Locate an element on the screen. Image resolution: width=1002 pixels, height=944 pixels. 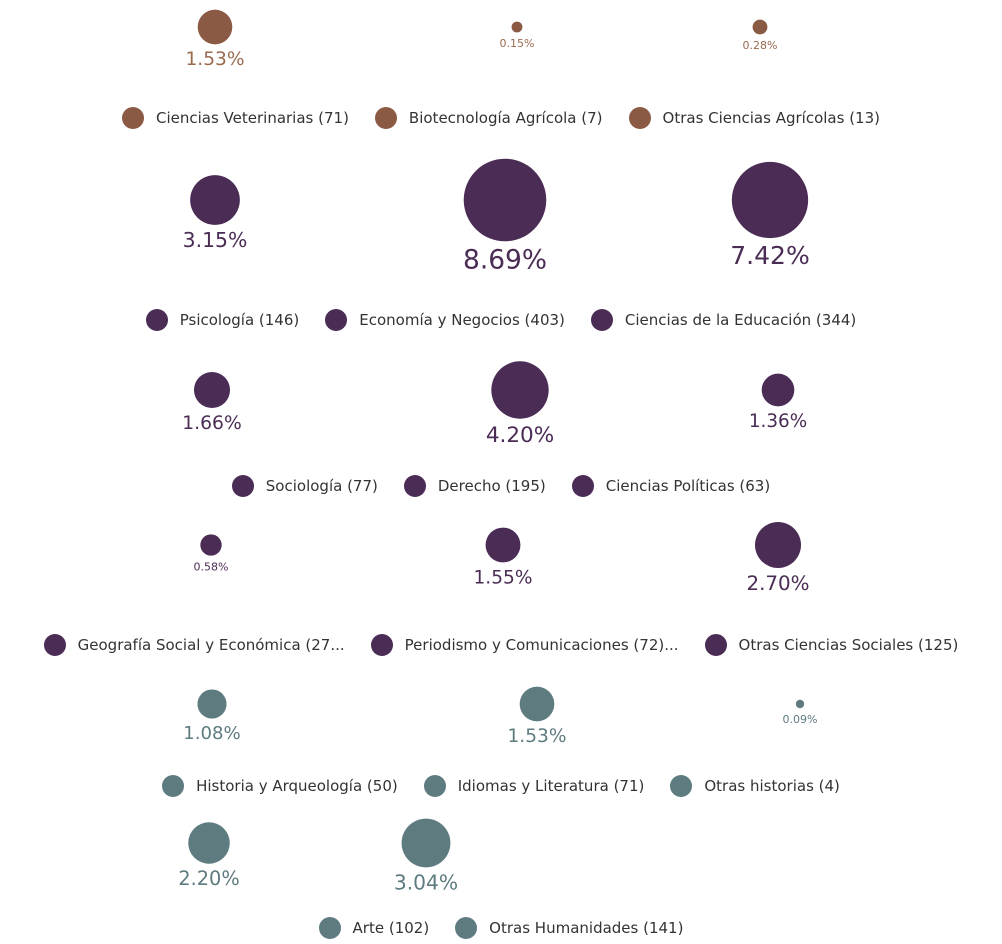
bubble-label: 4.20% is located at coordinates (520, 435).